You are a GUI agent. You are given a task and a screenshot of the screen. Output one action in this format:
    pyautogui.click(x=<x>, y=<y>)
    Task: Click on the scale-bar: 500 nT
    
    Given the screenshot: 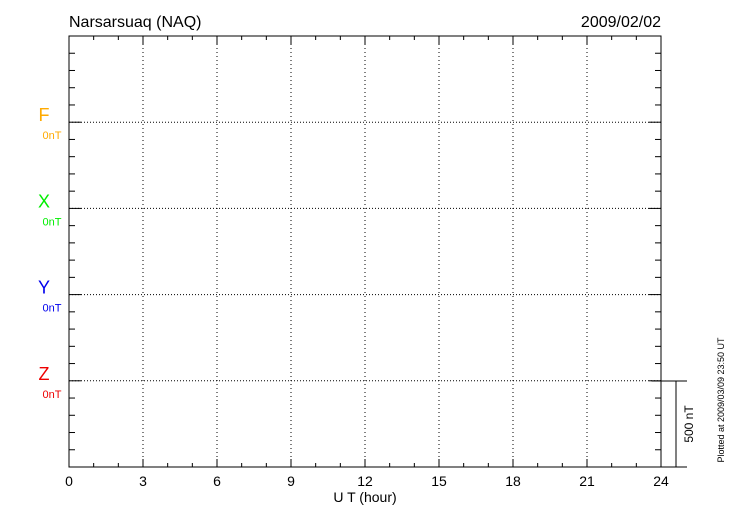 What is the action you would take?
    pyautogui.click(x=674, y=424)
    